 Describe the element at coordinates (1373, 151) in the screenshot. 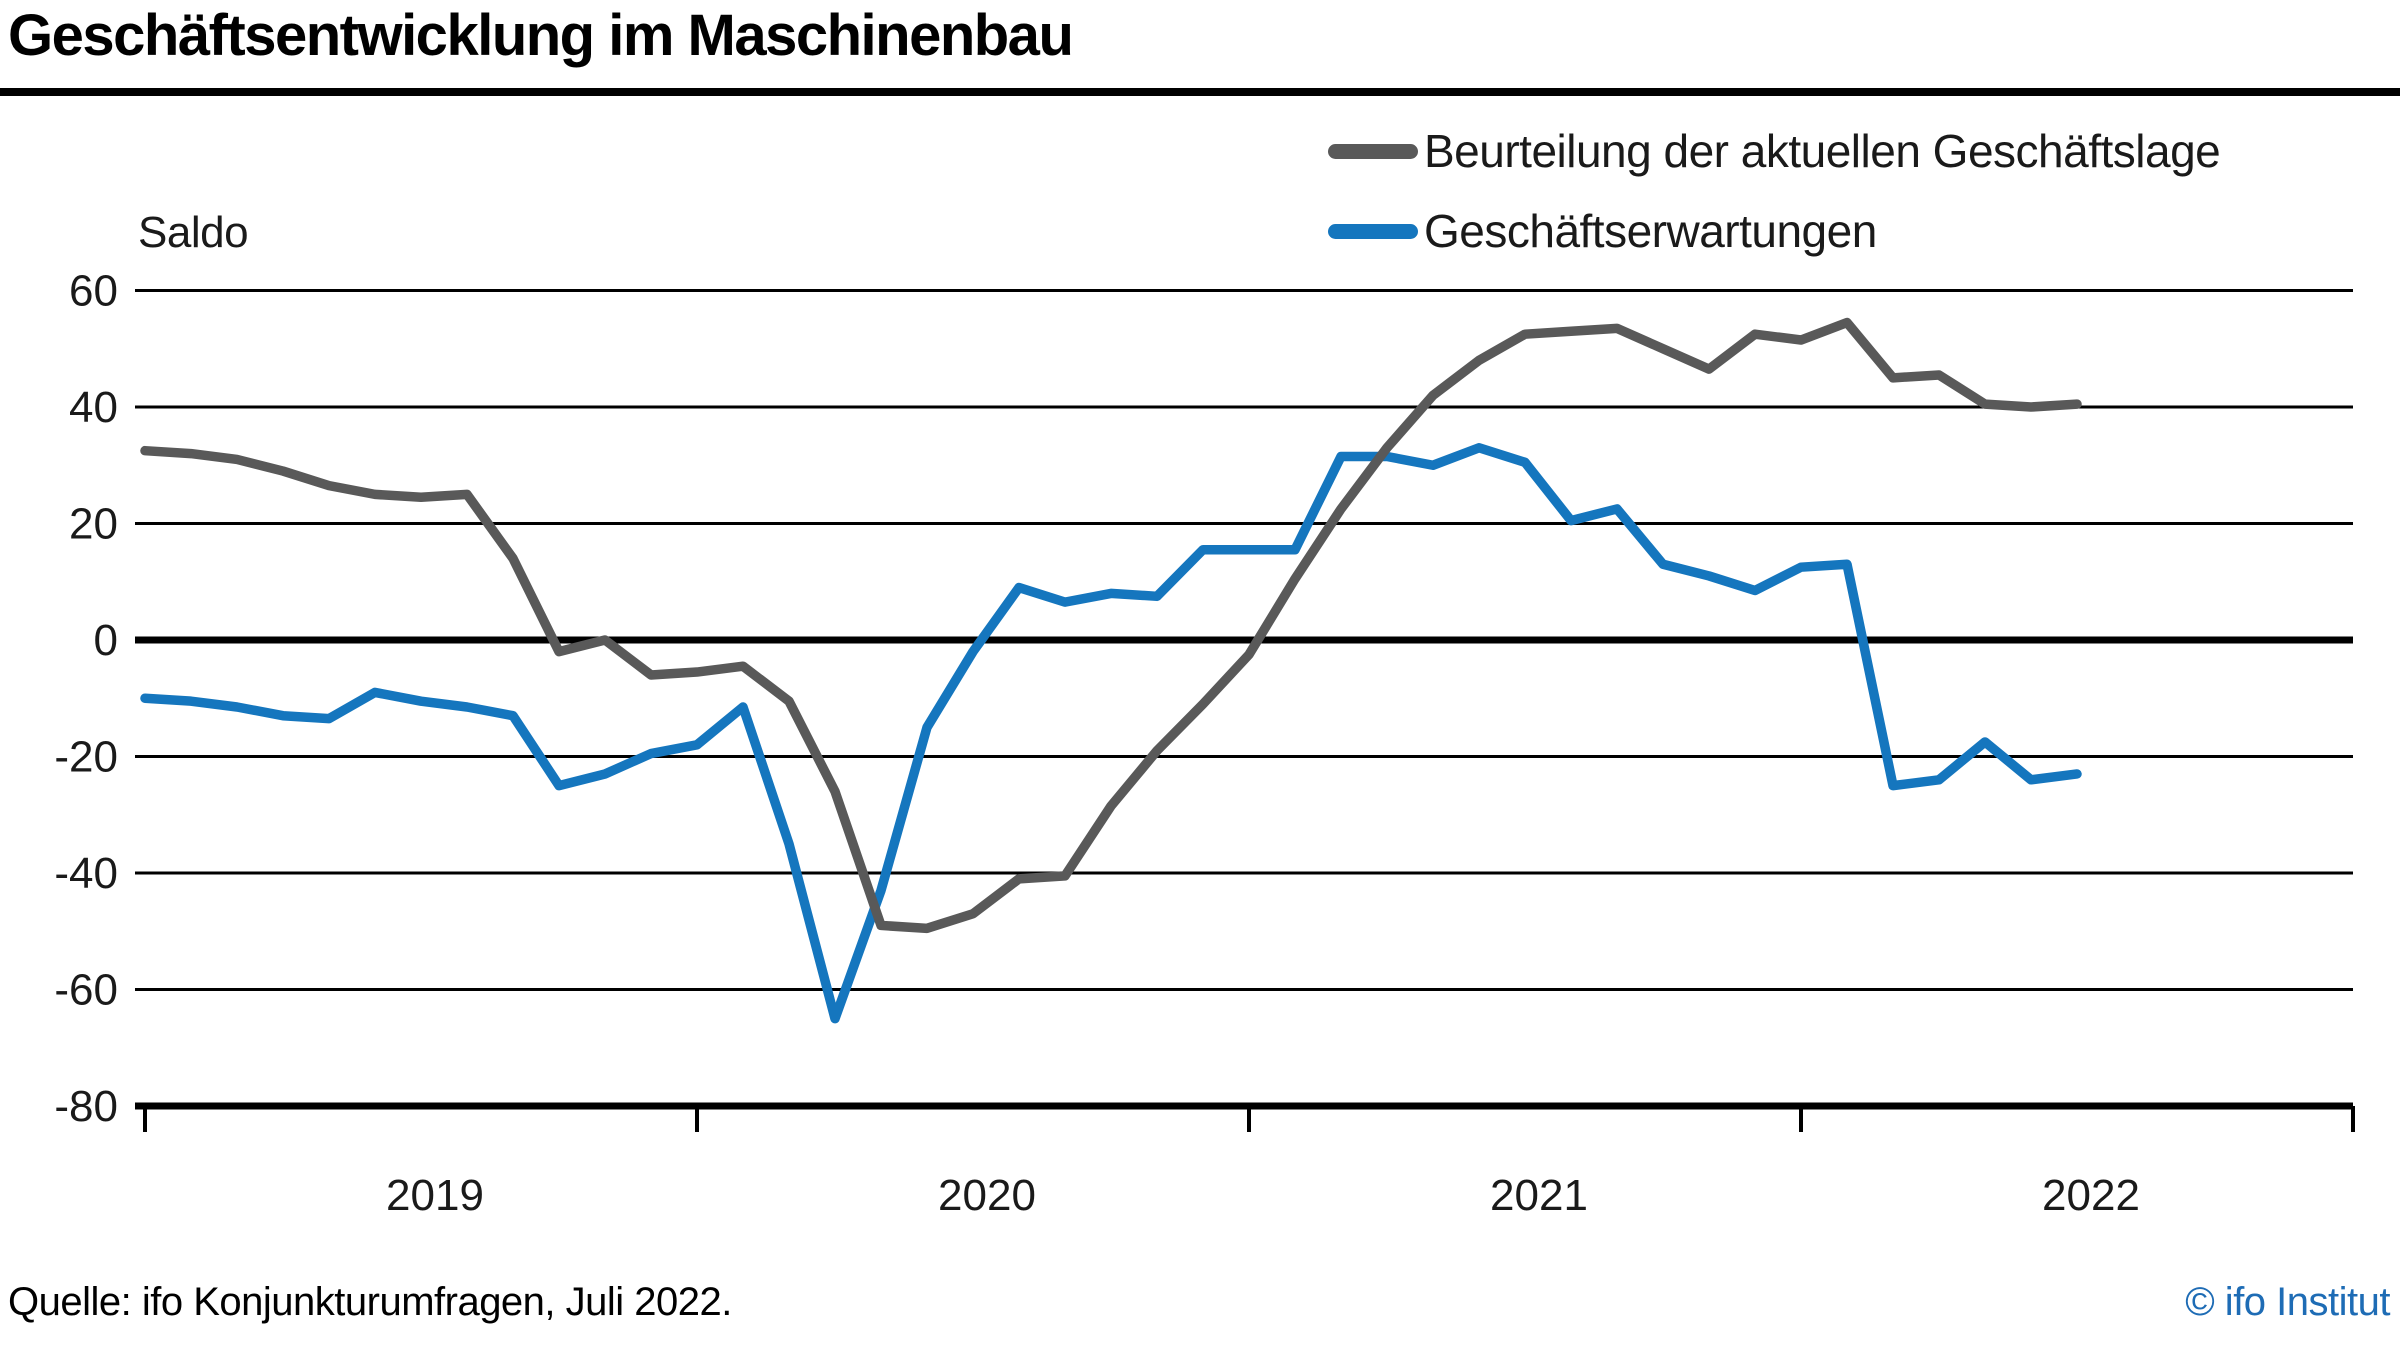

I see `lage-line-swatch-icon` at that location.